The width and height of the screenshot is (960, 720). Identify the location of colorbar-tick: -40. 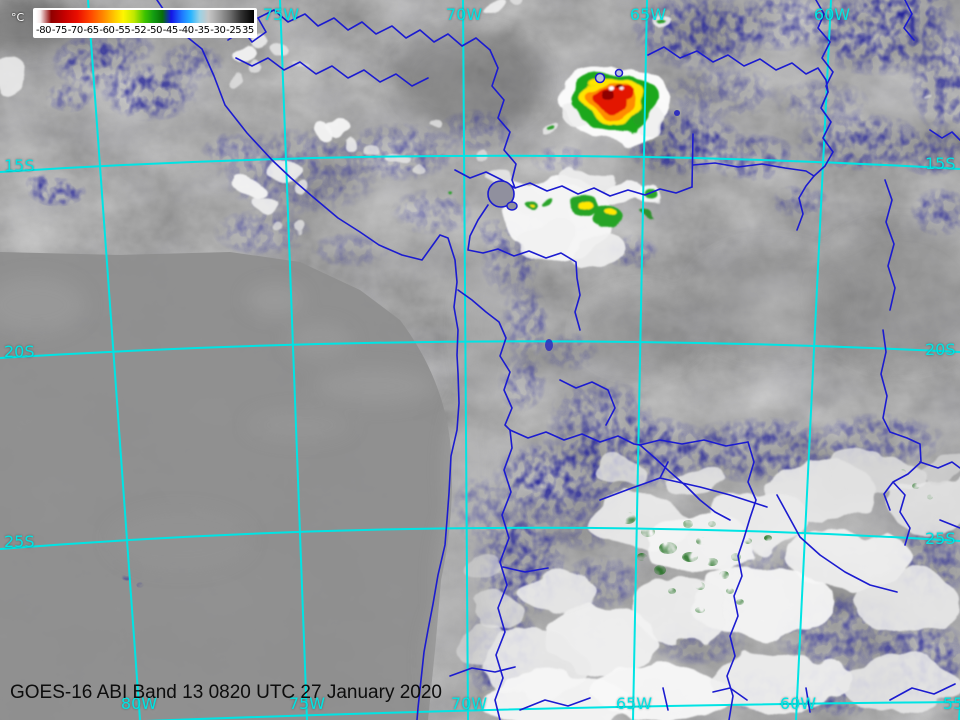
(186, 30).